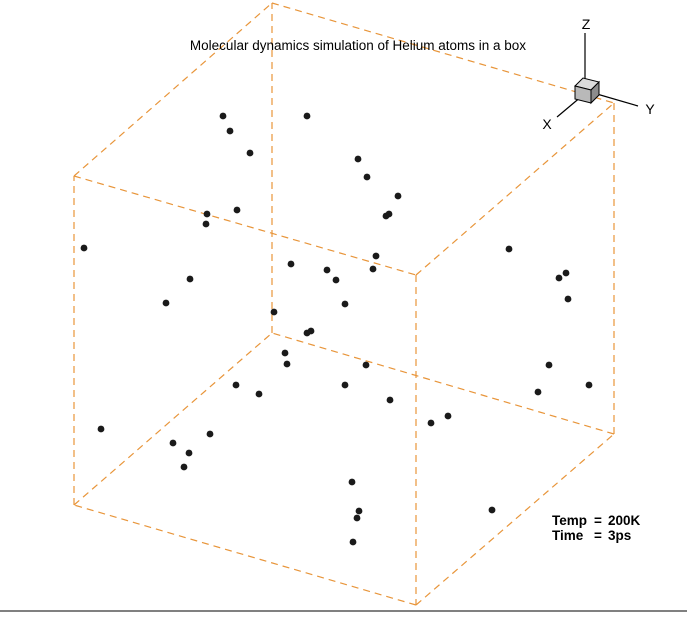  I want to click on x-axis-label: X, so click(547, 124).